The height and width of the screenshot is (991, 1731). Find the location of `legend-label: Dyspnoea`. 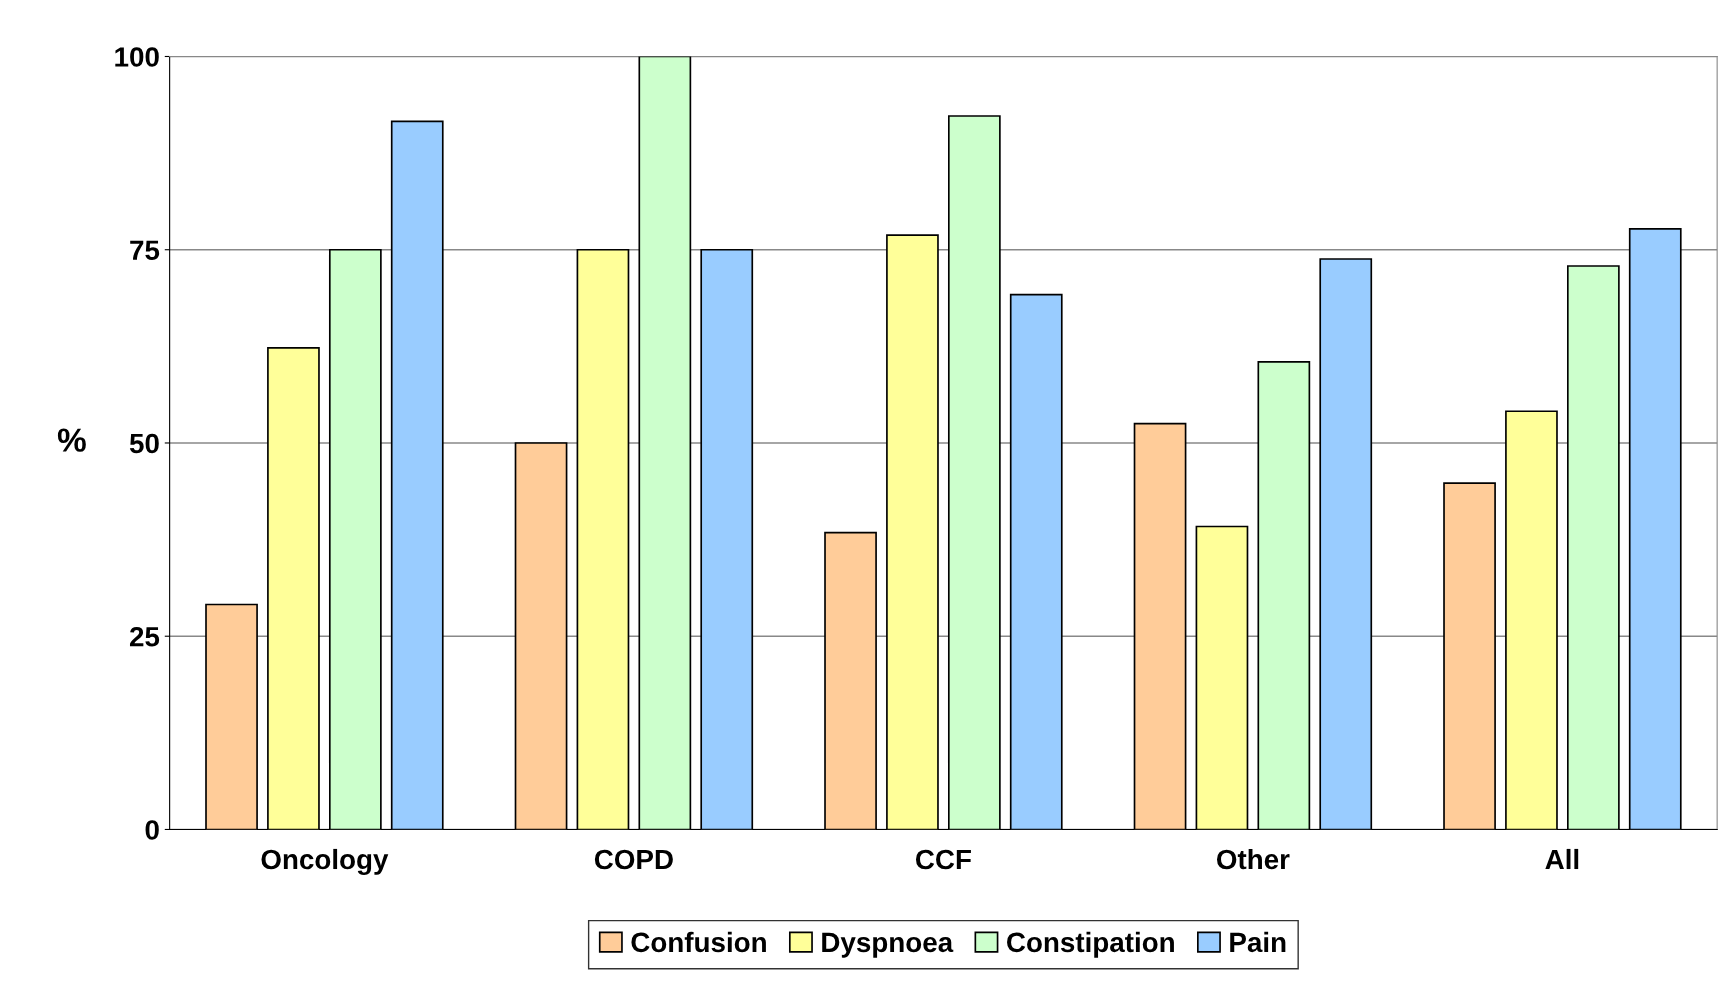

legend-label: Dyspnoea is located at coordinates (888, 945).